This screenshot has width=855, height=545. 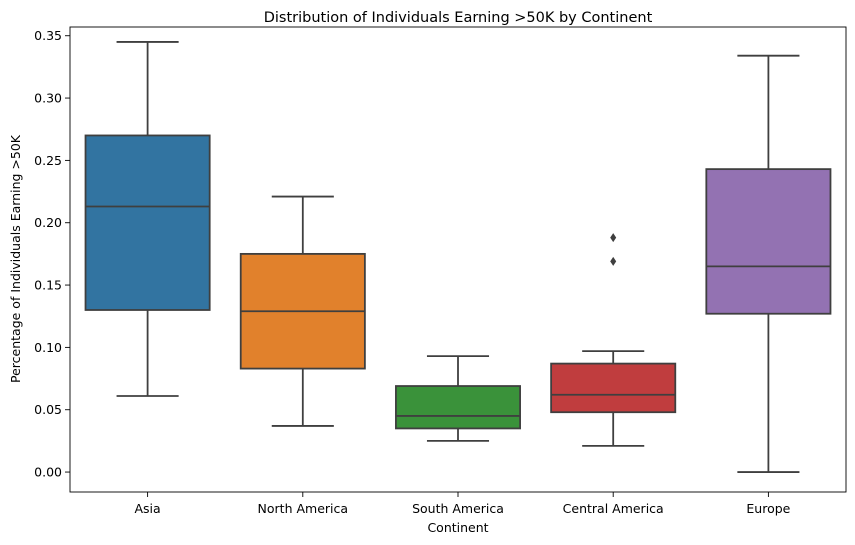 I want to click on y-axis-label: Percentage of Individuals Earning >50K, so click(x=15, y=258).